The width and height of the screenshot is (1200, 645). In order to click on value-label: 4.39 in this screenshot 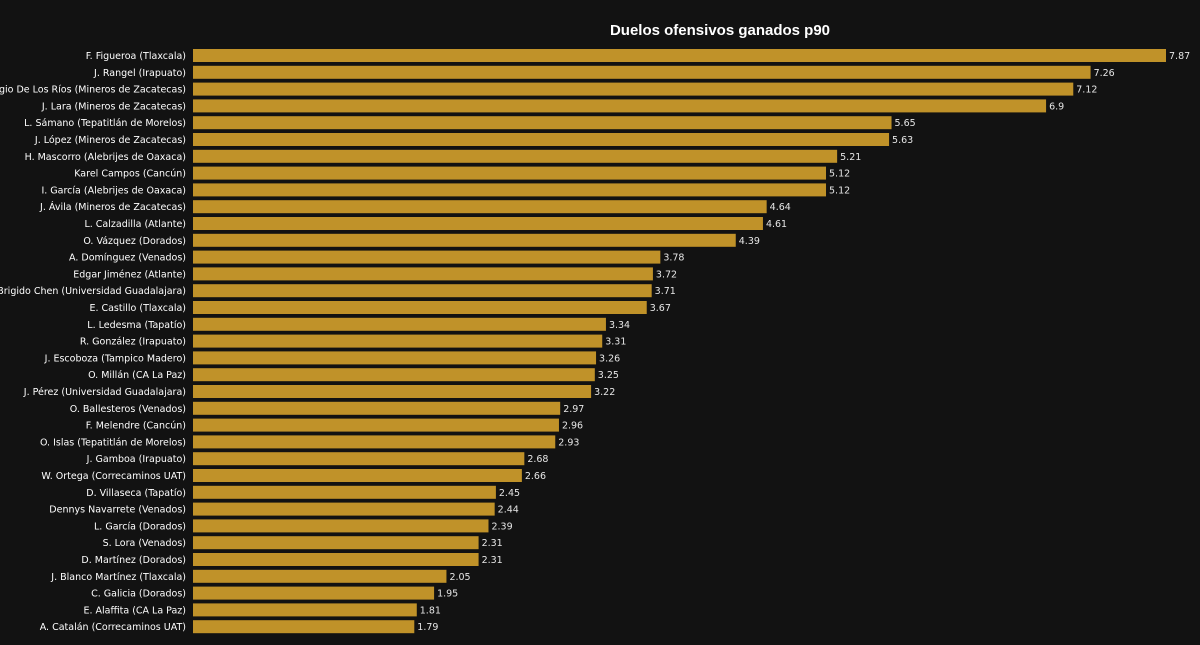, I will do `click(749, 241)`.